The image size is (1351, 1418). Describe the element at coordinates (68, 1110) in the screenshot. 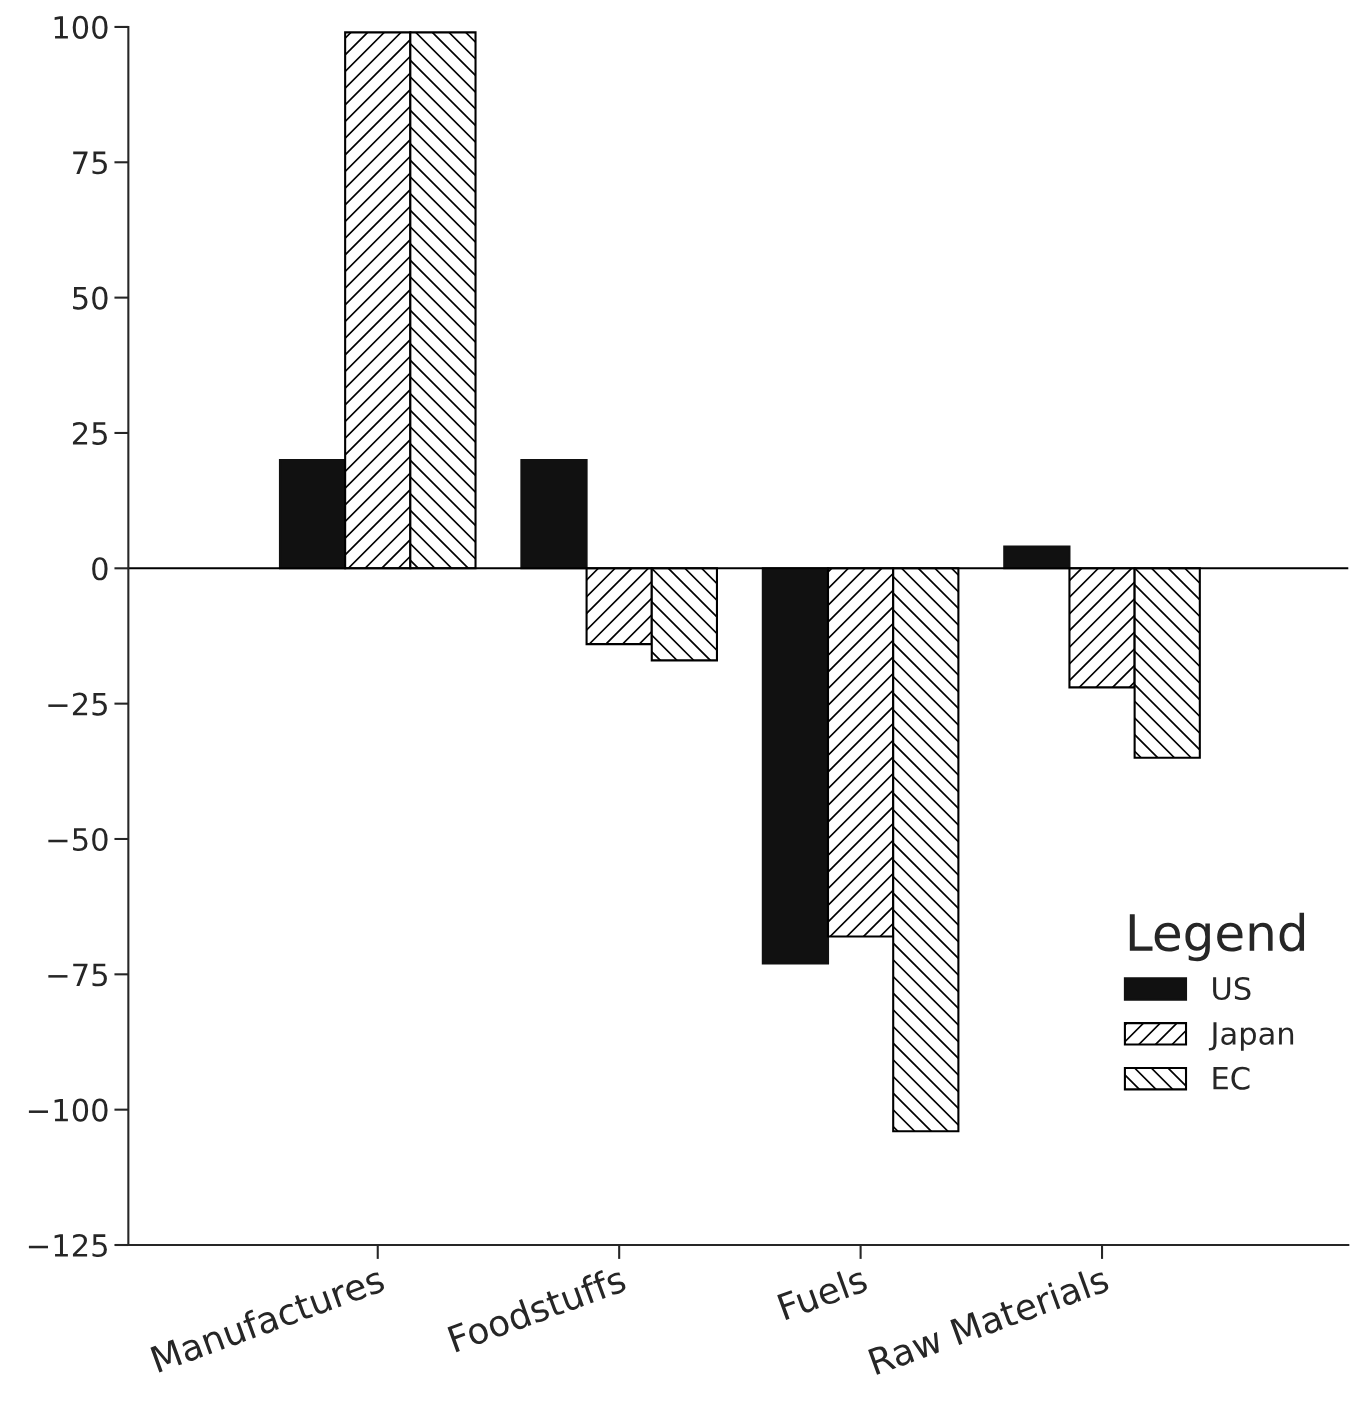

I see `y-tick-label: −100` at that location.